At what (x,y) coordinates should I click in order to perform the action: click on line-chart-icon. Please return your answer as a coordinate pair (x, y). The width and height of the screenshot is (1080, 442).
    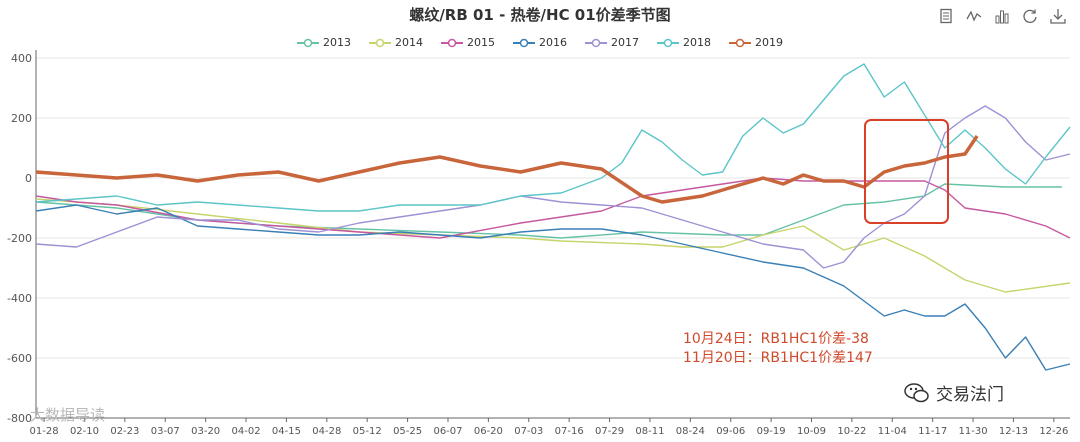
    Looking at the image, I should click on (974, 16).